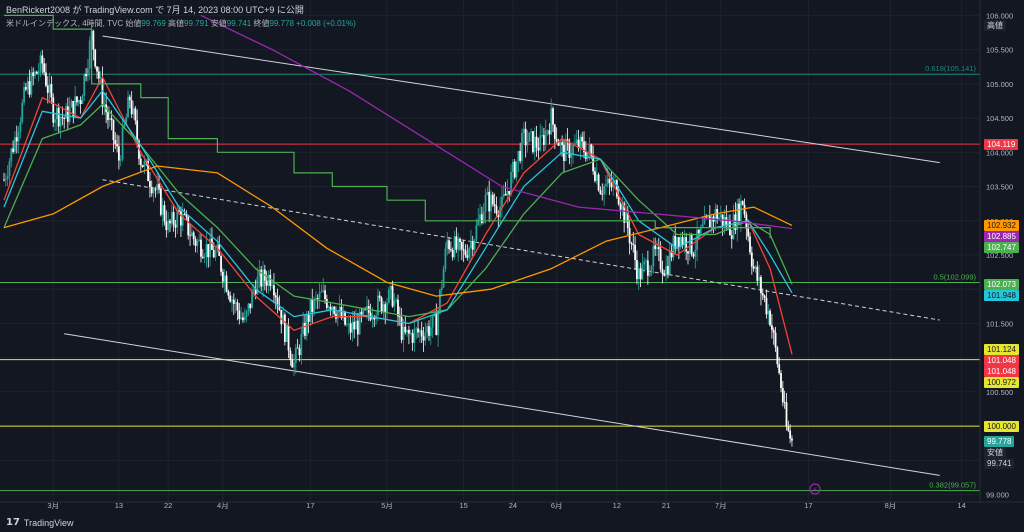  What do you see at coordinates (995, 452) in the screenshot?
I see `price-tag: 安値` at bounding box center [995, 452].